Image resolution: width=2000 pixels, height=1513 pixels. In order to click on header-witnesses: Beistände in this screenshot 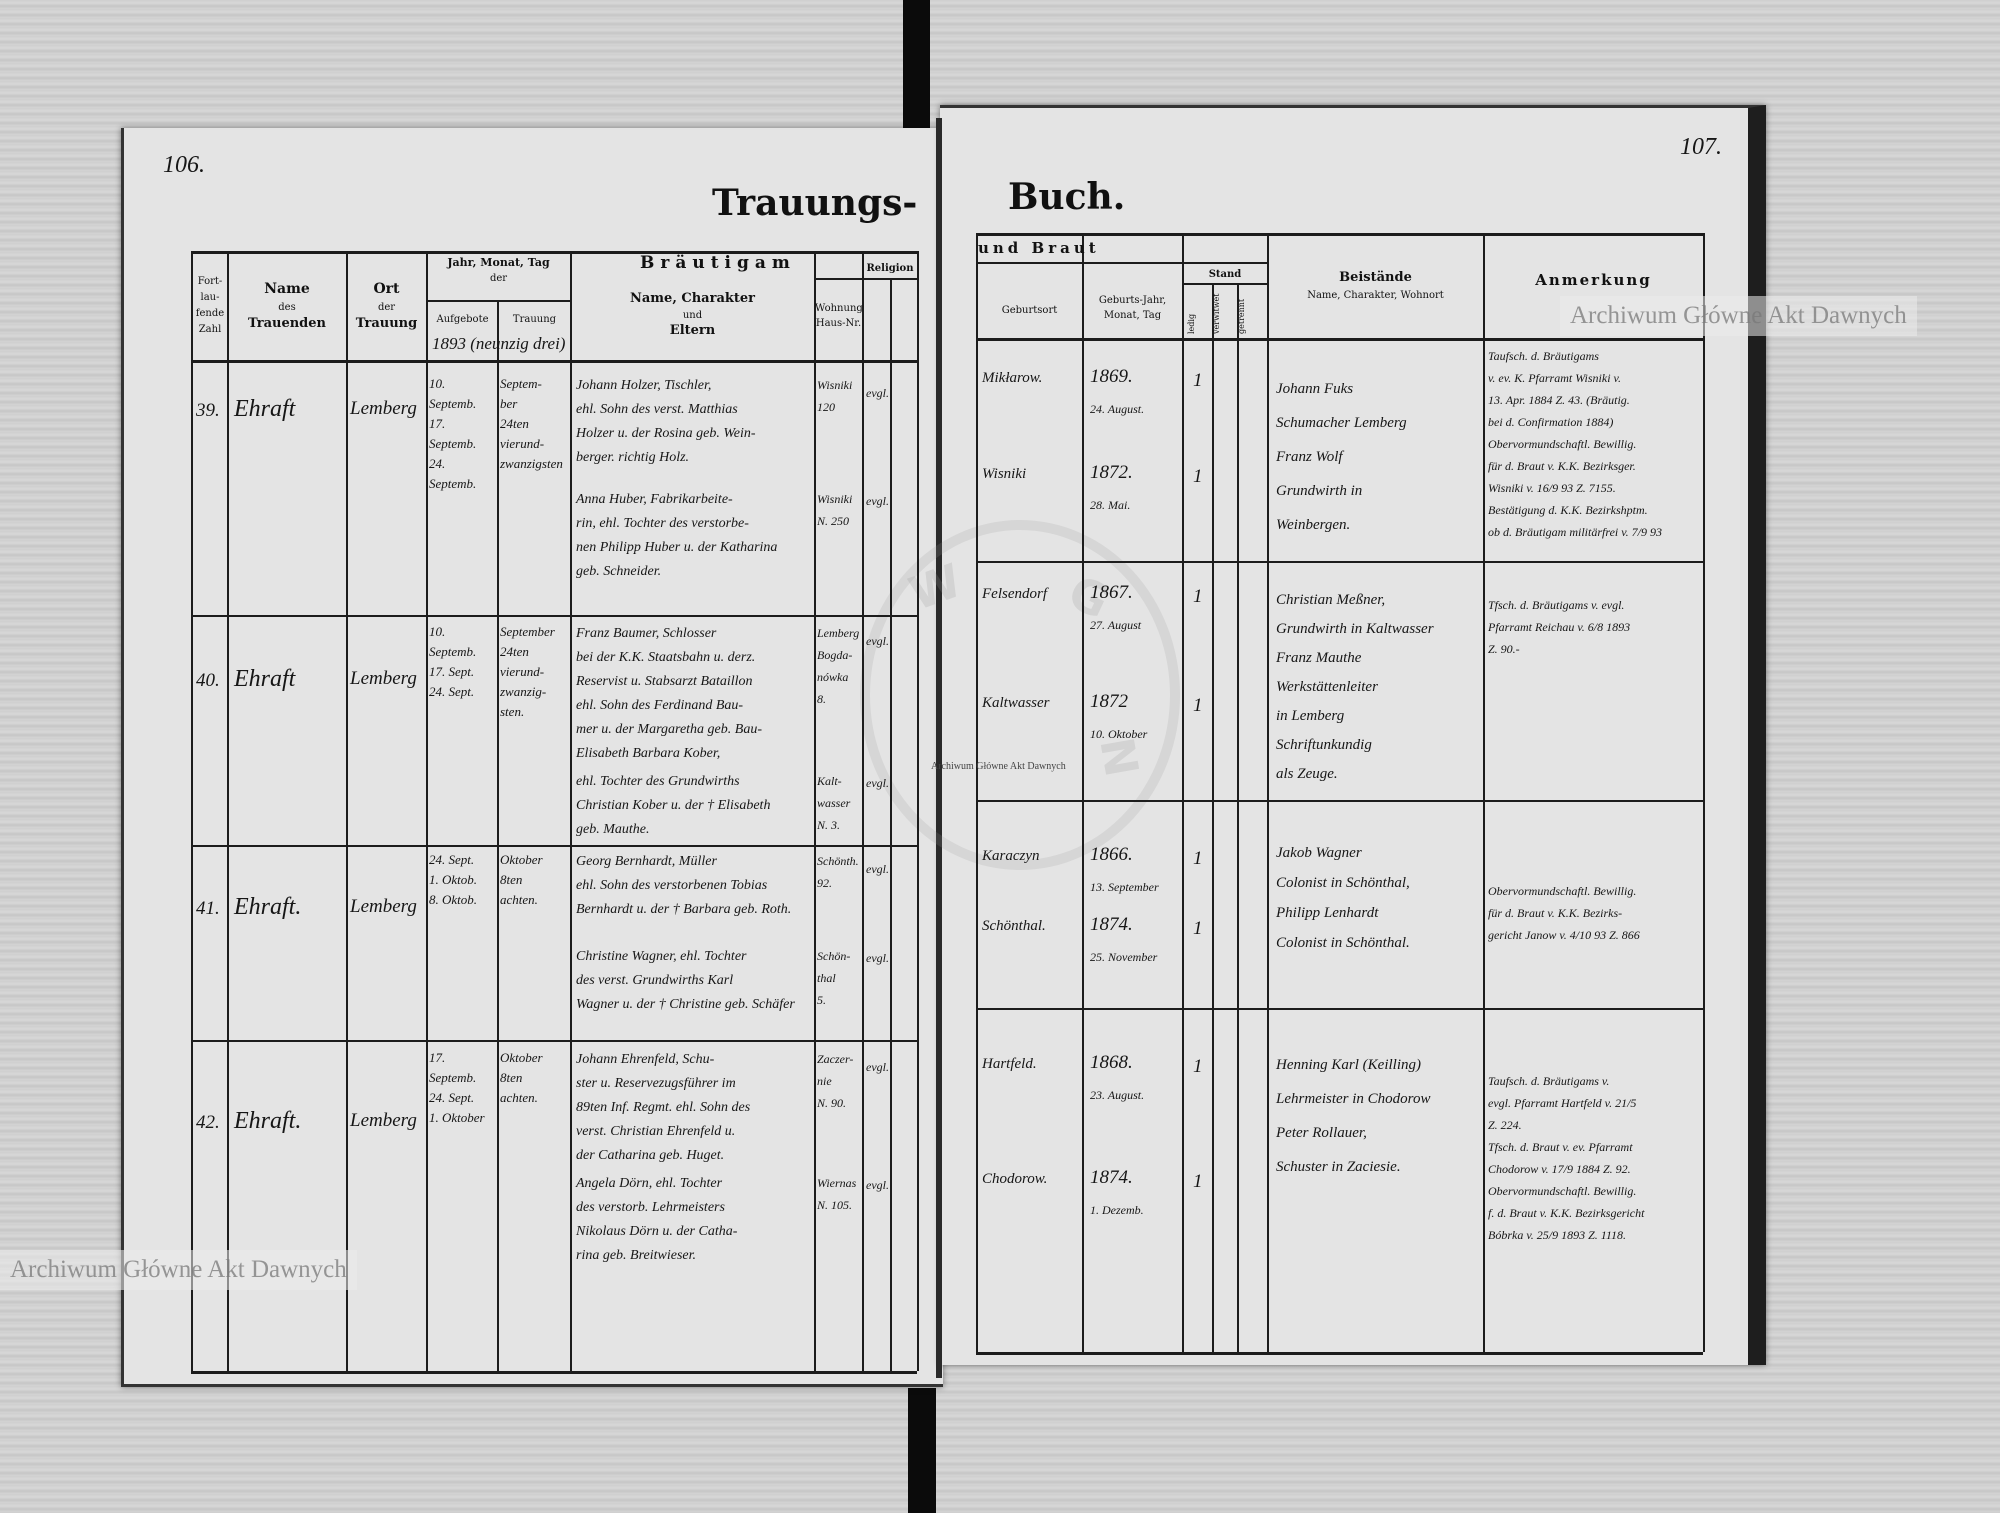, I will do `click(1375, 277)`.